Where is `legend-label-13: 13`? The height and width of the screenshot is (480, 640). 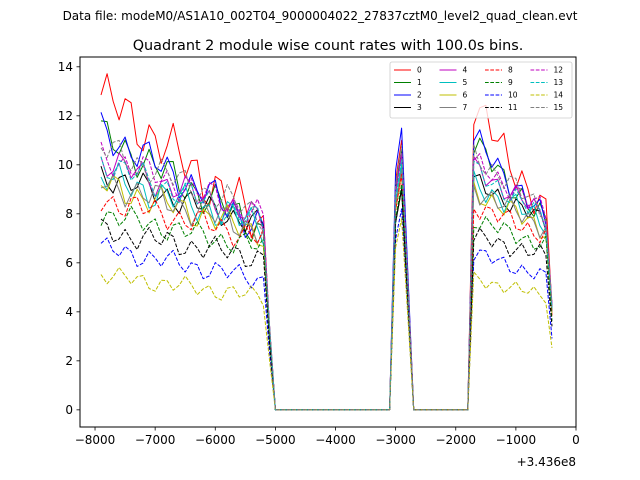
legend-label-13: 13 is located at coordinates (559, 82).